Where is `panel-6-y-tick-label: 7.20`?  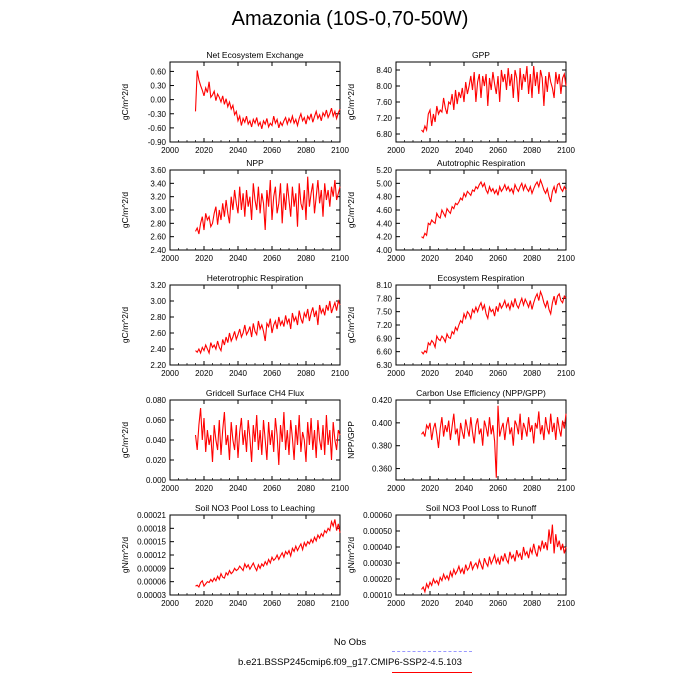 panel-6-y-tick-label: 7.20 is located at coordinates (384, 325).